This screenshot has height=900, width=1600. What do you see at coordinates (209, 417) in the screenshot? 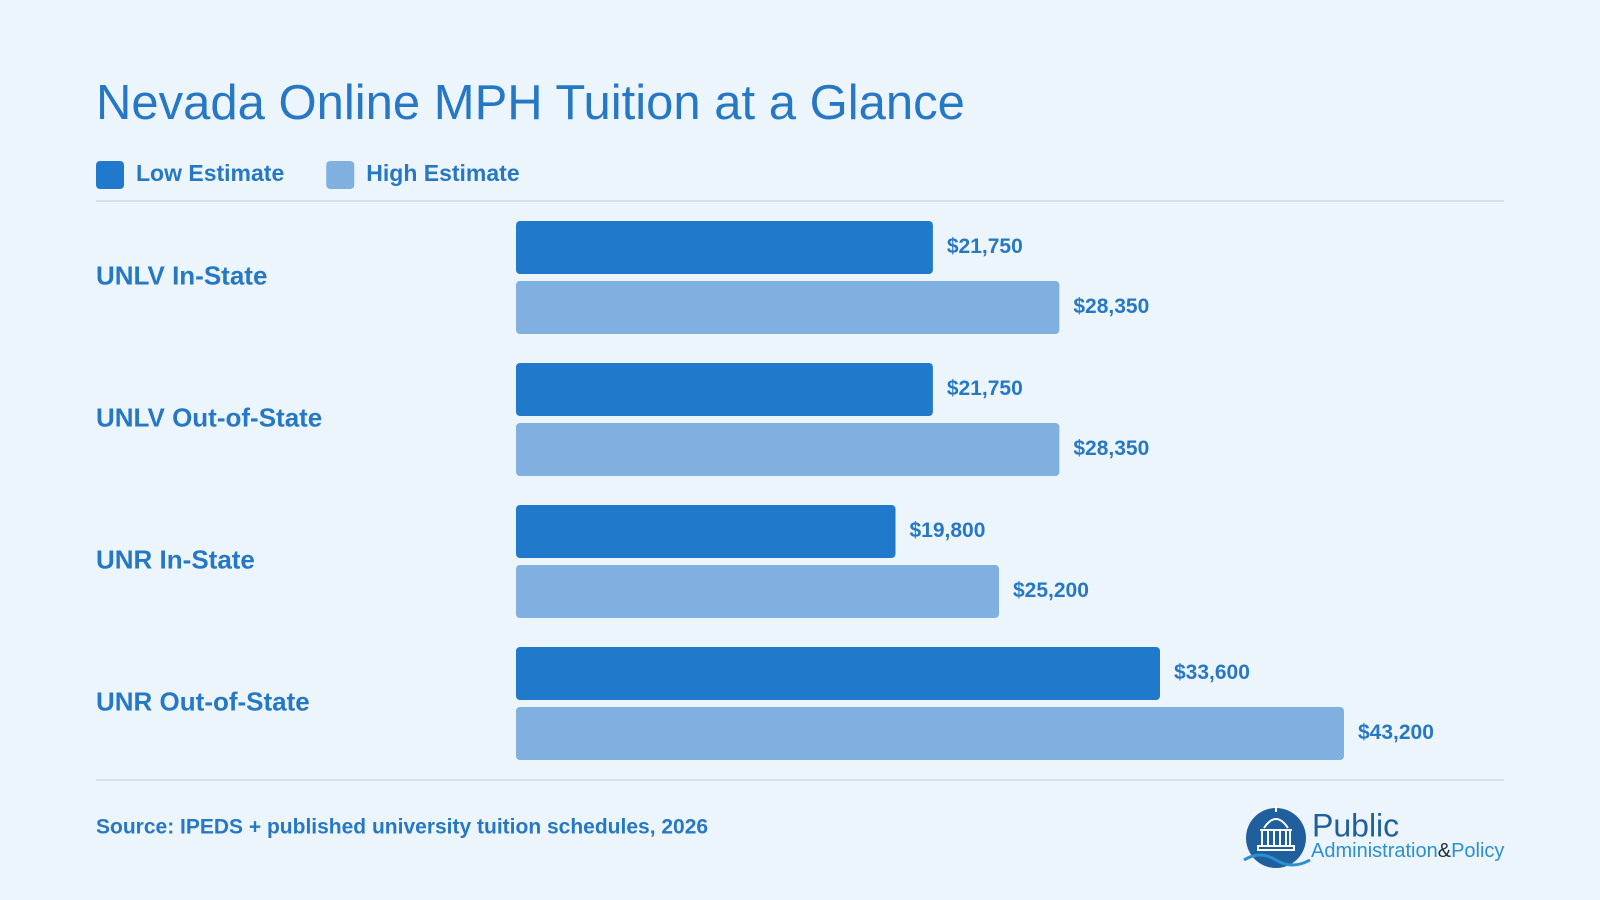
I see `category-label: UNLV Out-of-State` at bounding box center [209, 417].